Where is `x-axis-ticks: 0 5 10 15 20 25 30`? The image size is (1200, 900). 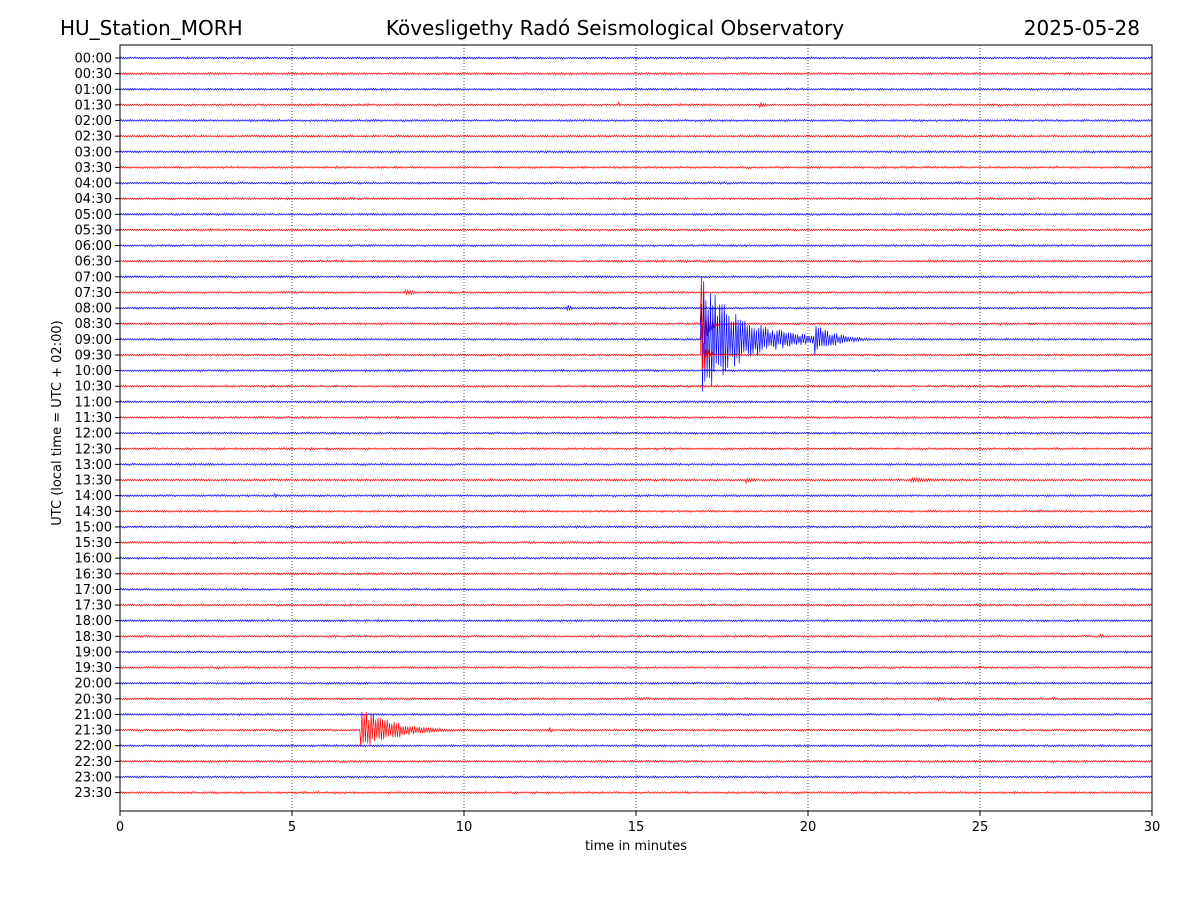
x-axis-ticks: 0 5 10 15 20 25 30 is located at coordinates (638, 823).